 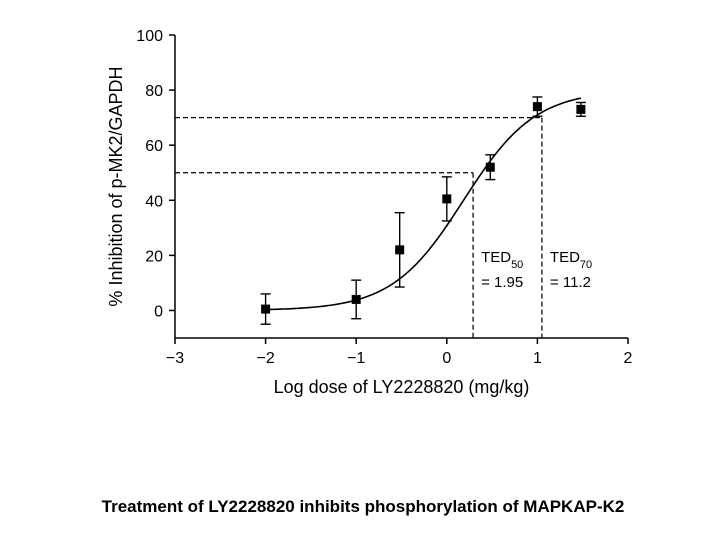 I want to click on ted-label: TED70, so click(x=571, y=260).